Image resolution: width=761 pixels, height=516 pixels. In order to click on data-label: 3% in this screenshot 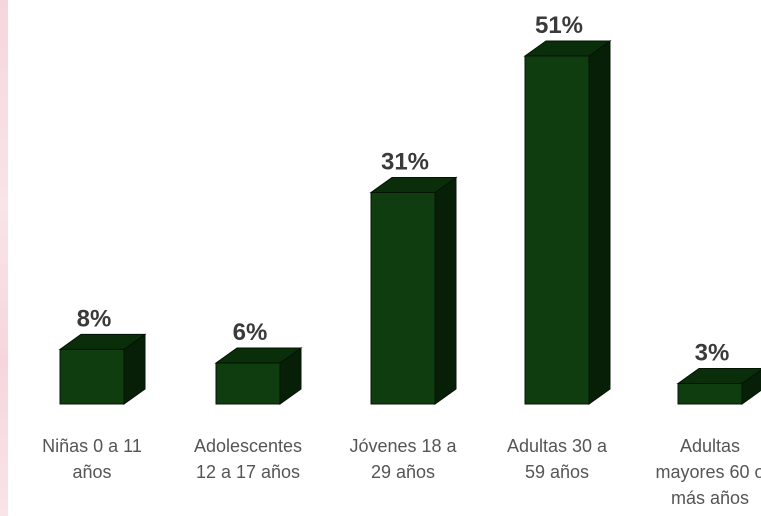, I will do `click(712, 353)`.